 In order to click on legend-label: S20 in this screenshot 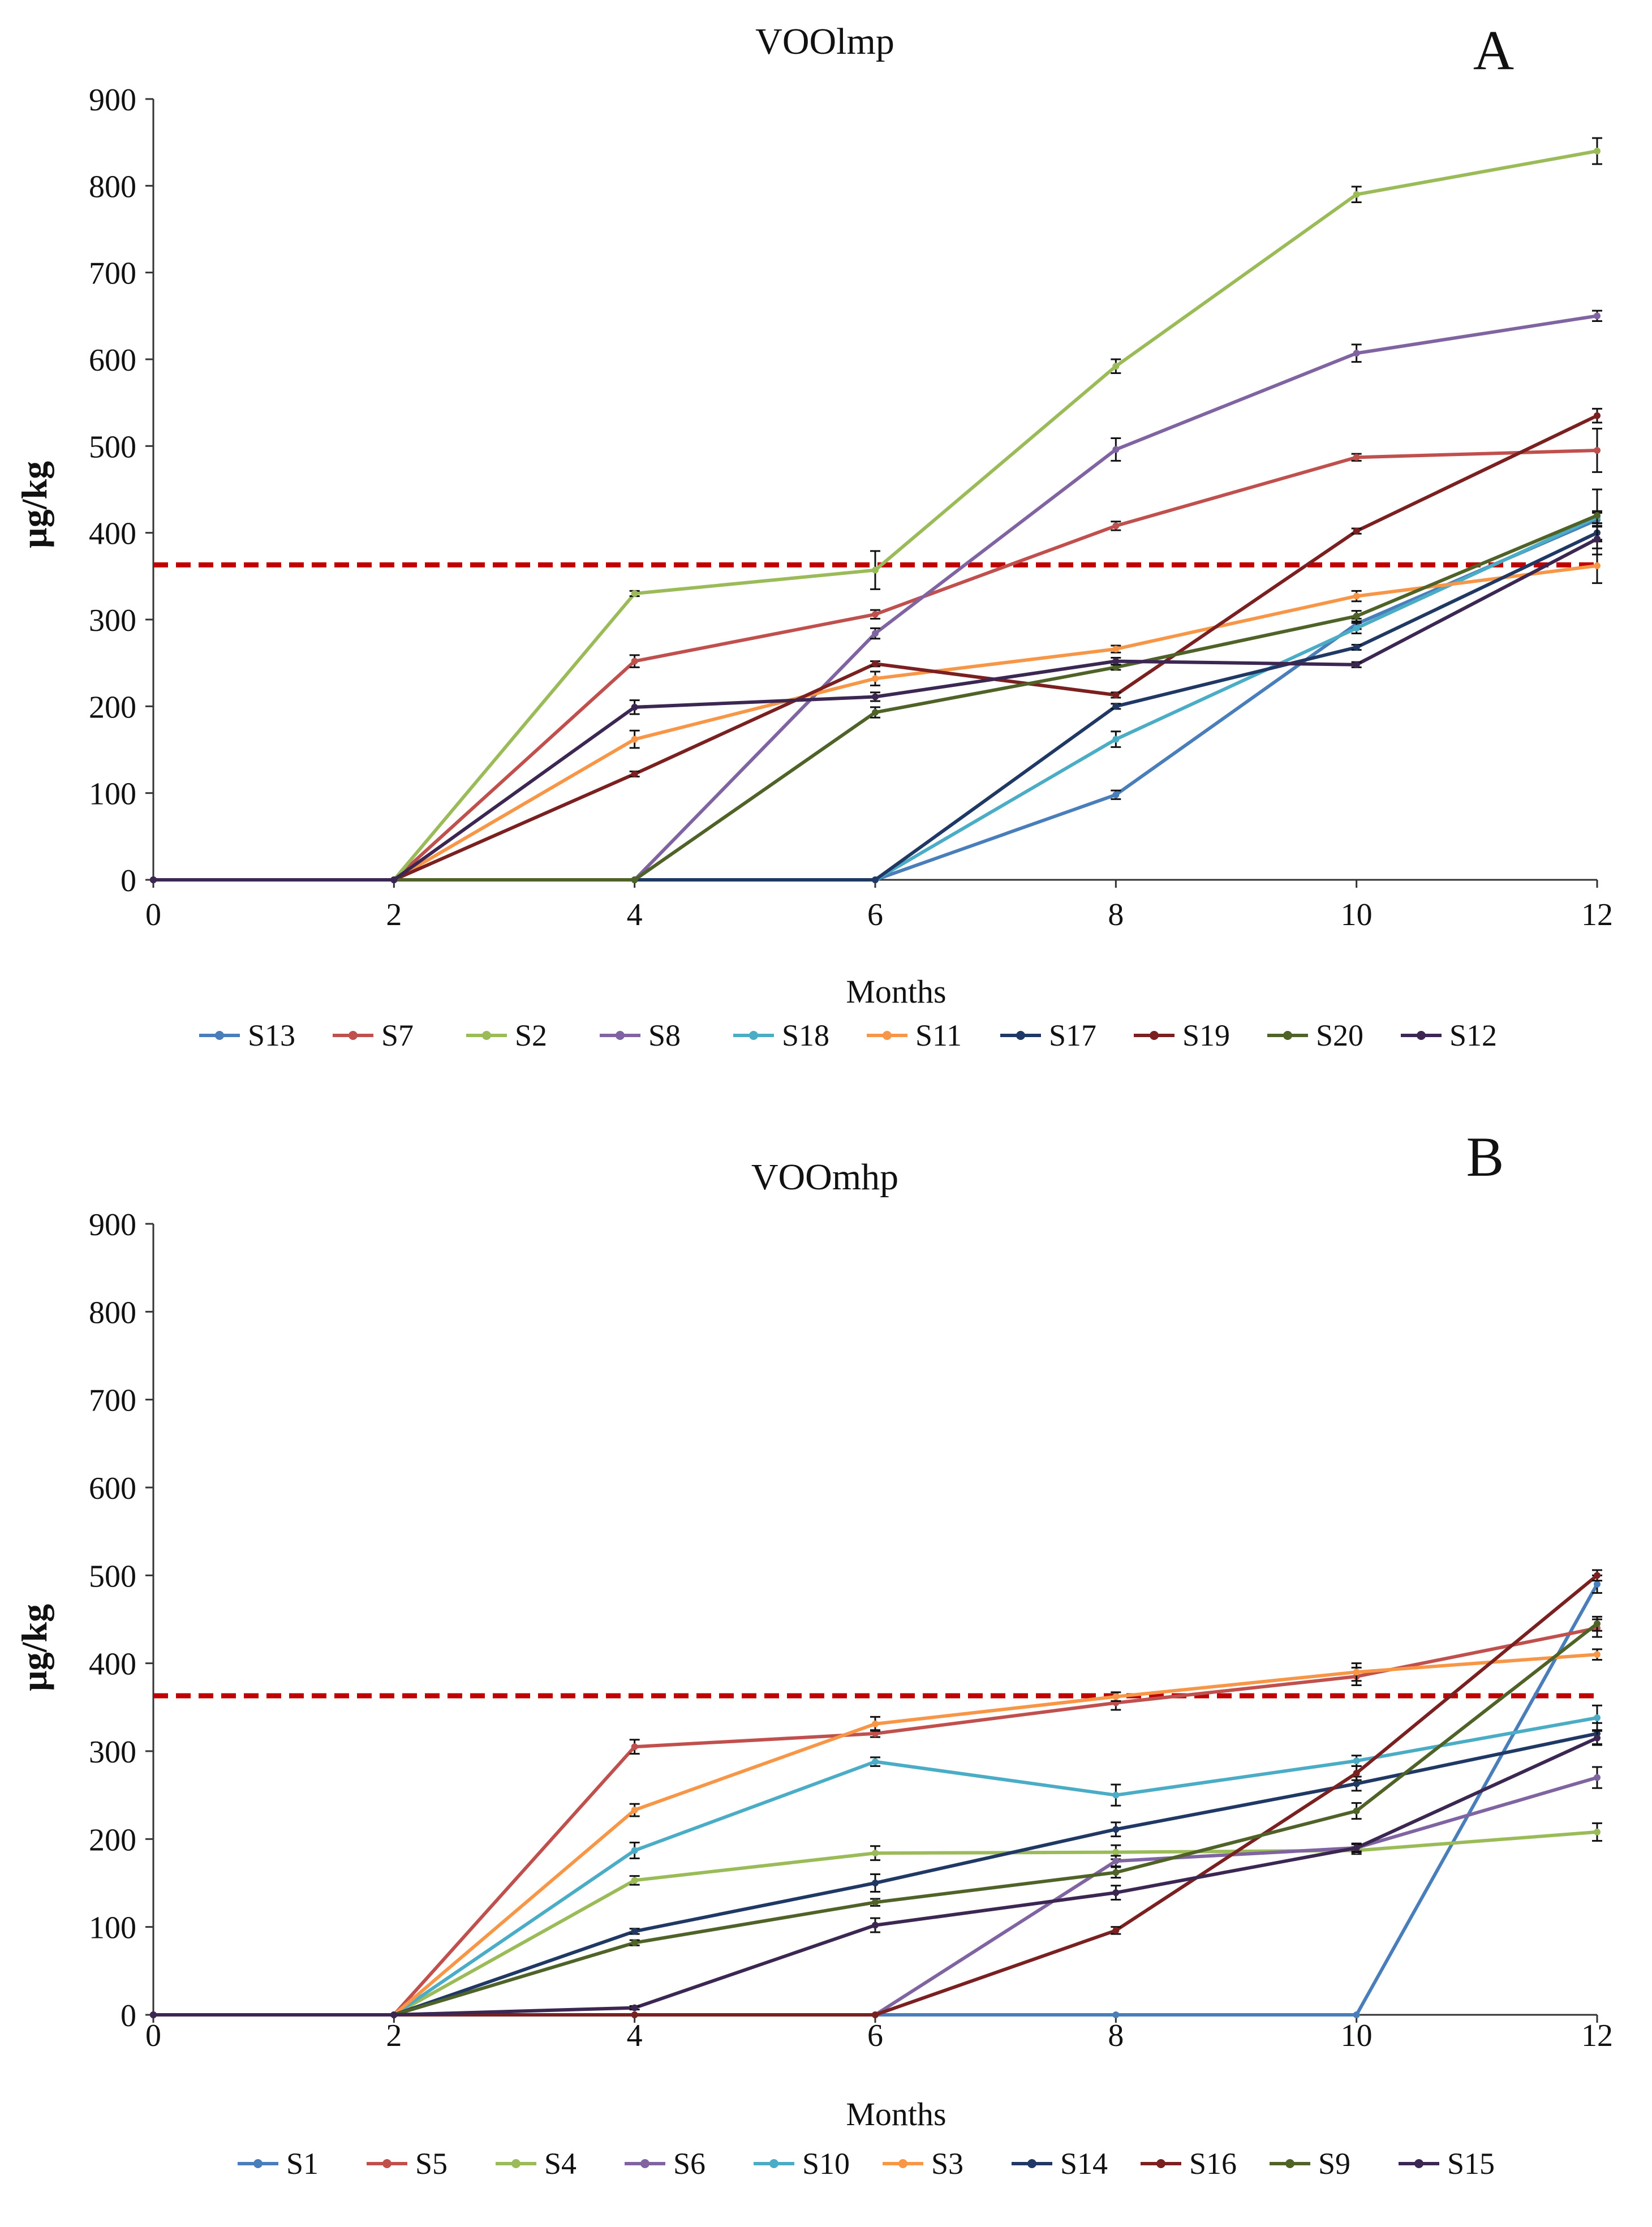, I will do `click(1339, 1035)`.